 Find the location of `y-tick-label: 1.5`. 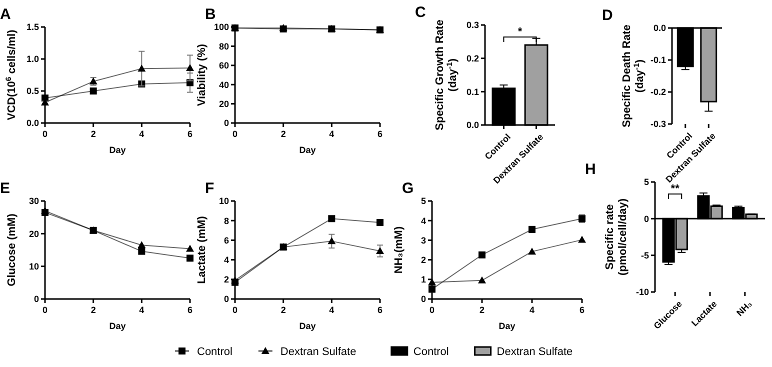

y-tick-label: 1.5 is located at coordinates (32, 27).